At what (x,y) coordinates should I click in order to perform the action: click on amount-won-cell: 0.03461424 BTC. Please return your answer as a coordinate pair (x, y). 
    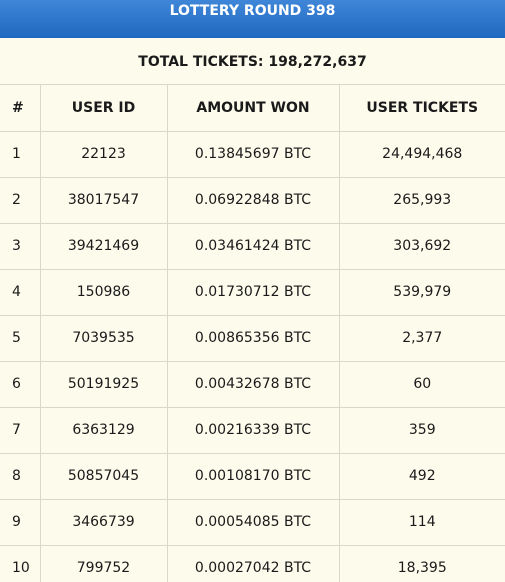
    Looking at the image, I should click on (253, 246).